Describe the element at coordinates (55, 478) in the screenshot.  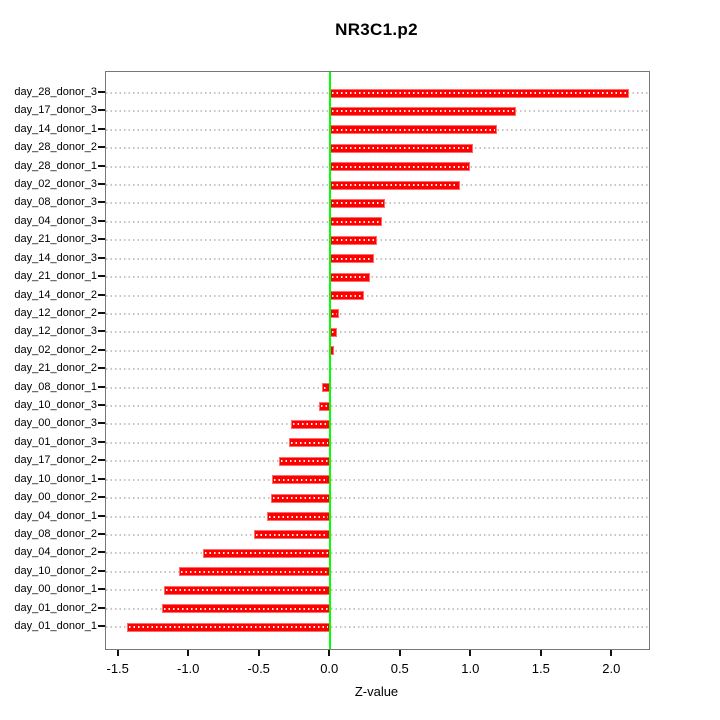
I see `y-tick-label: day_10_donor_1` at that location.